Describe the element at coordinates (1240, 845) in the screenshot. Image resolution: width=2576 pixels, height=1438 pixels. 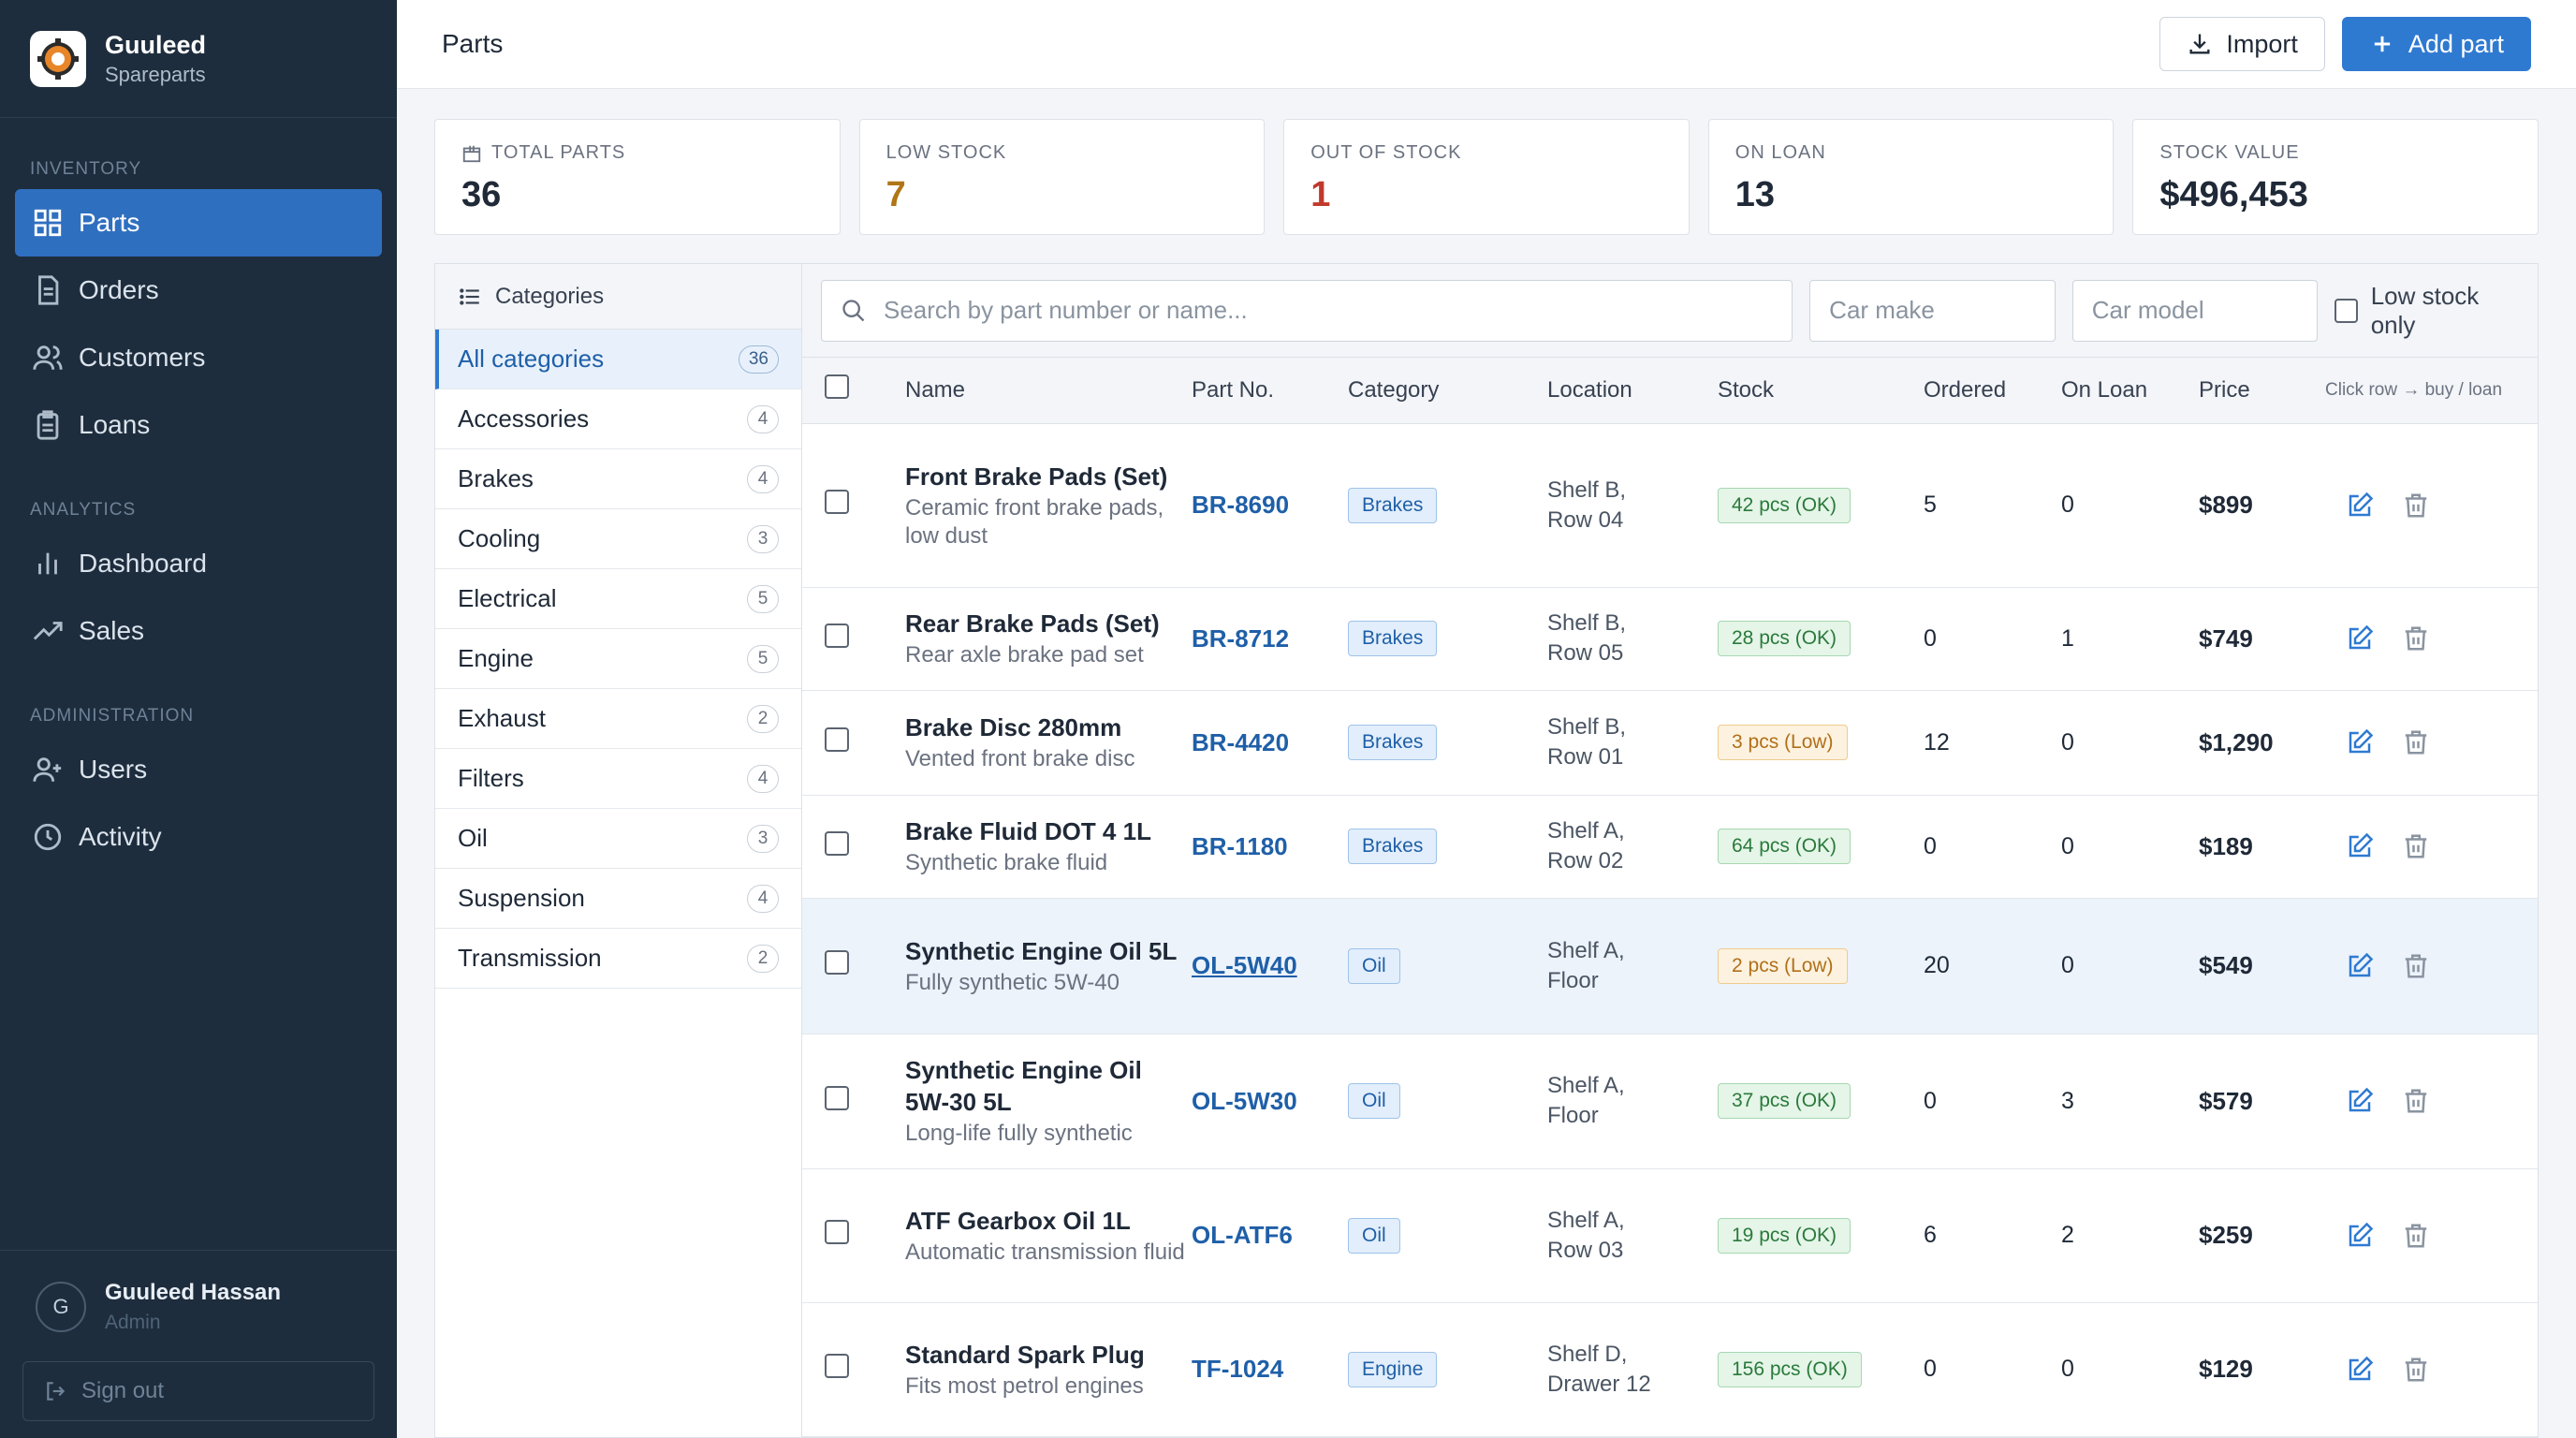
I see `part-number-link: BR-1180` at that location.